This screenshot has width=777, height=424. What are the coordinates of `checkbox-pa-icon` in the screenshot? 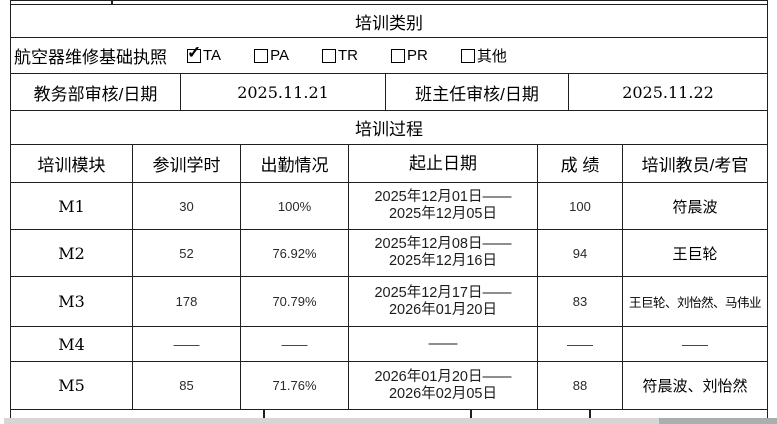 It's located at (261, 55).